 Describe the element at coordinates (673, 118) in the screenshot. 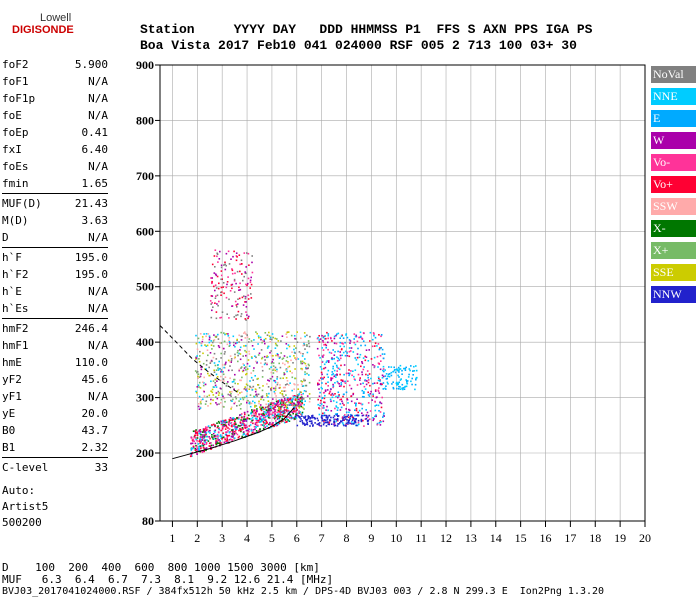

I see `legend-item: E` at that location.